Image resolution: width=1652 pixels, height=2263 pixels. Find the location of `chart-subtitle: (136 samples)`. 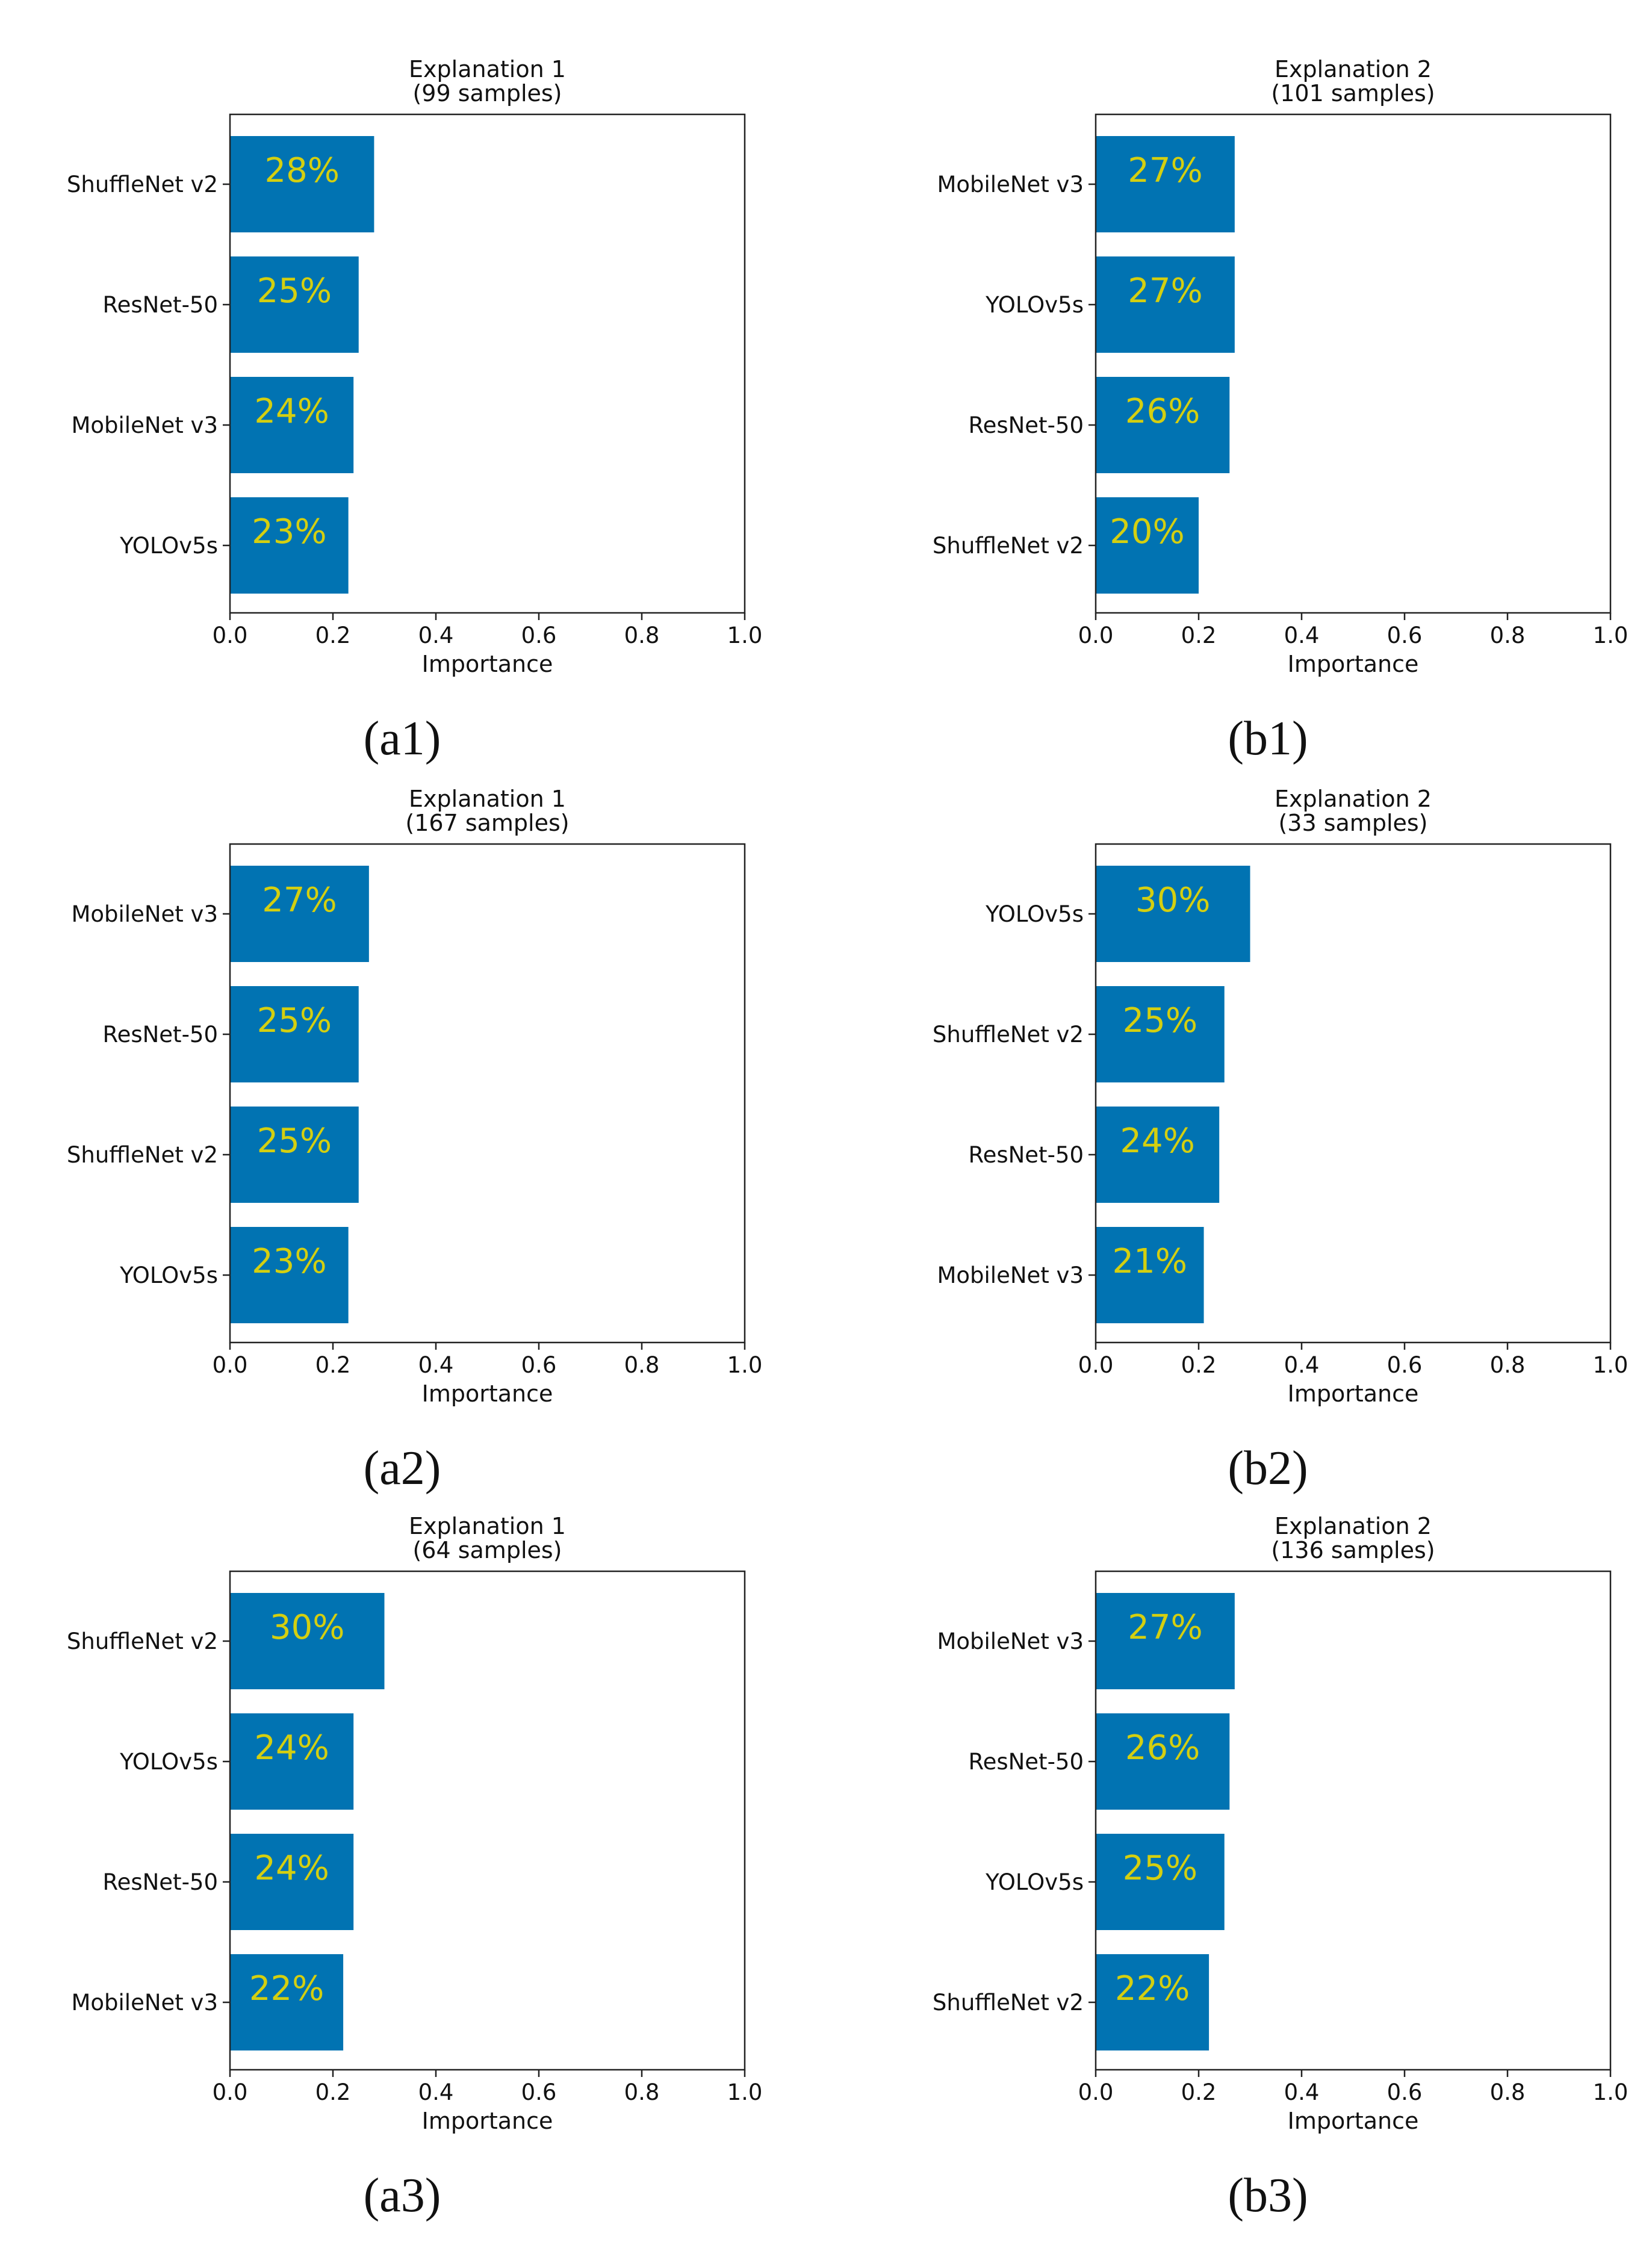

chart-subtitle: (136 samples) is located at coordinates (1353, 1550).